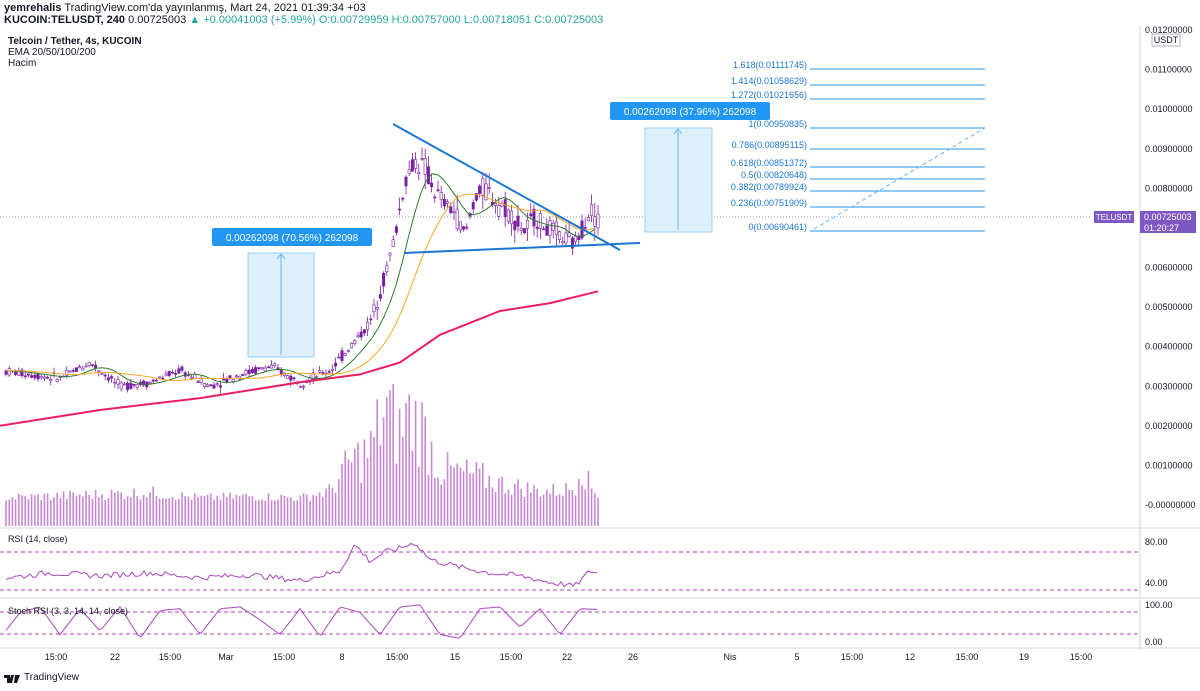  I want to click on time-tick: Nis, so click(730, 657).